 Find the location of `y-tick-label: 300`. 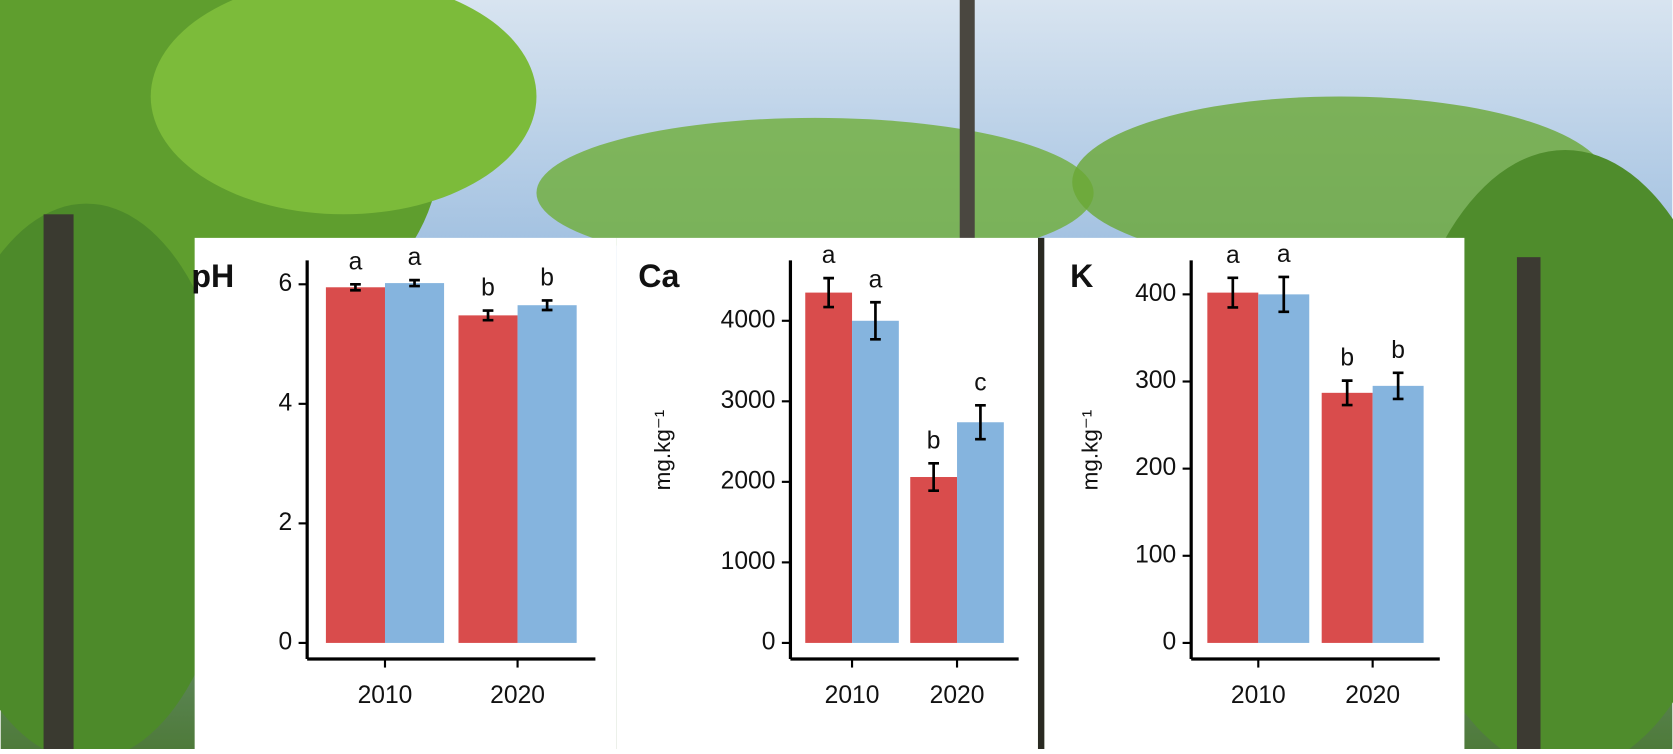

y-tick-label: 300 is located at coordinates (1155, 380).